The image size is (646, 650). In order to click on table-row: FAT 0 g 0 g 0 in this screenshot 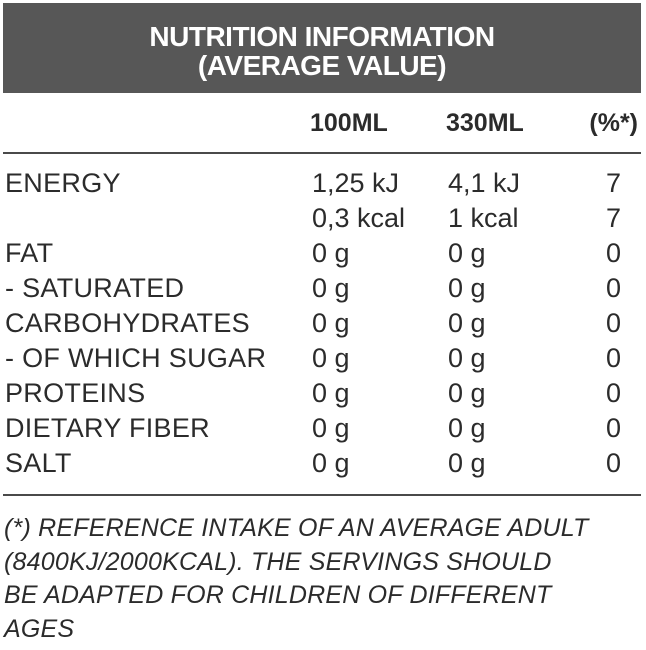, I will do `click(323, 253)`.